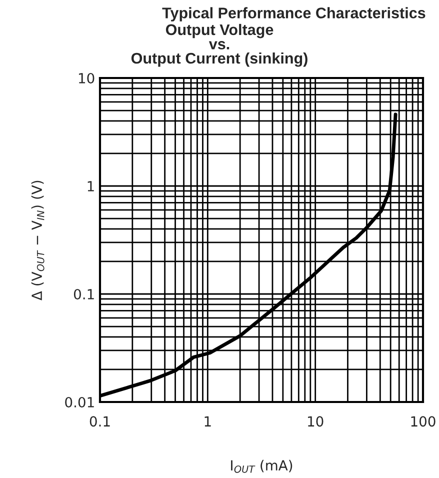 This screenshot has height=478, width=439. Describe the element at coordinates (261, 466) in the screenshot. I see `x-axis-title: I$_{OUT}$ (mA)` at that location.